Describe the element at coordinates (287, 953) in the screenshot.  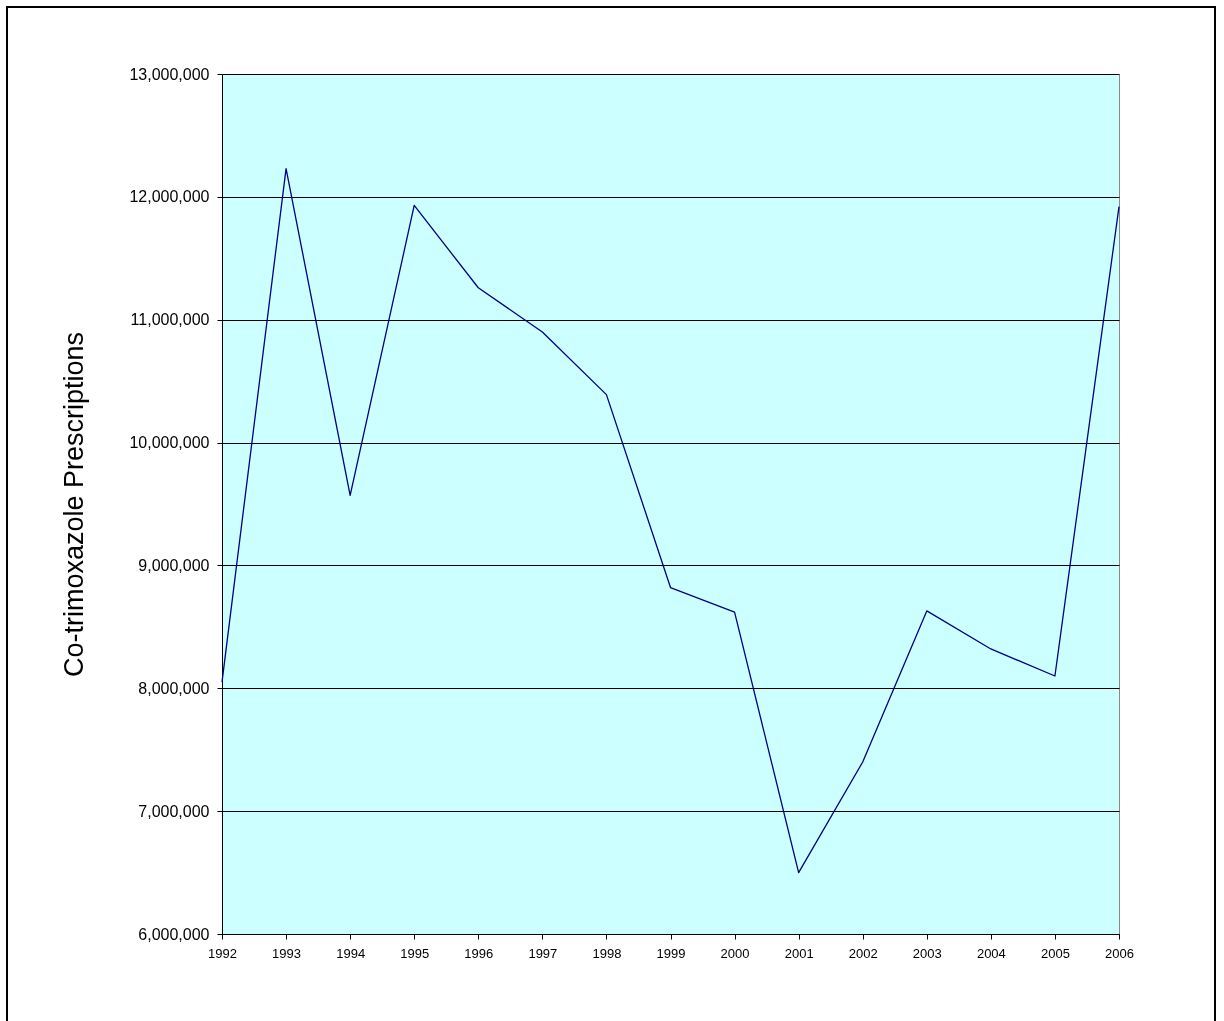
I see `x-tick-label: 1993` at that location.